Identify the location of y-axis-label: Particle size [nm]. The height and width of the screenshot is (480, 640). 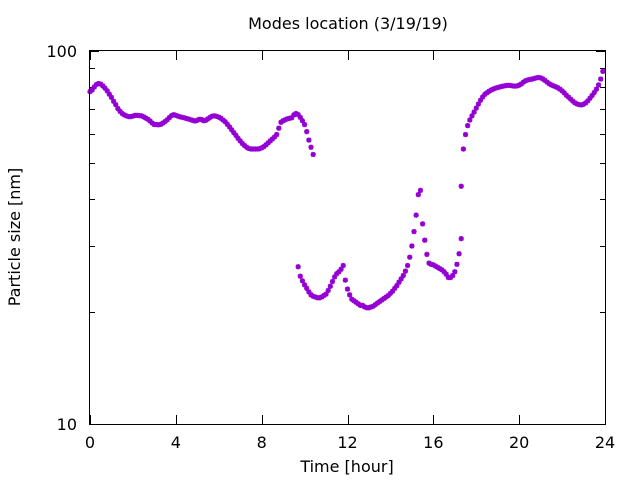
(14, 237).